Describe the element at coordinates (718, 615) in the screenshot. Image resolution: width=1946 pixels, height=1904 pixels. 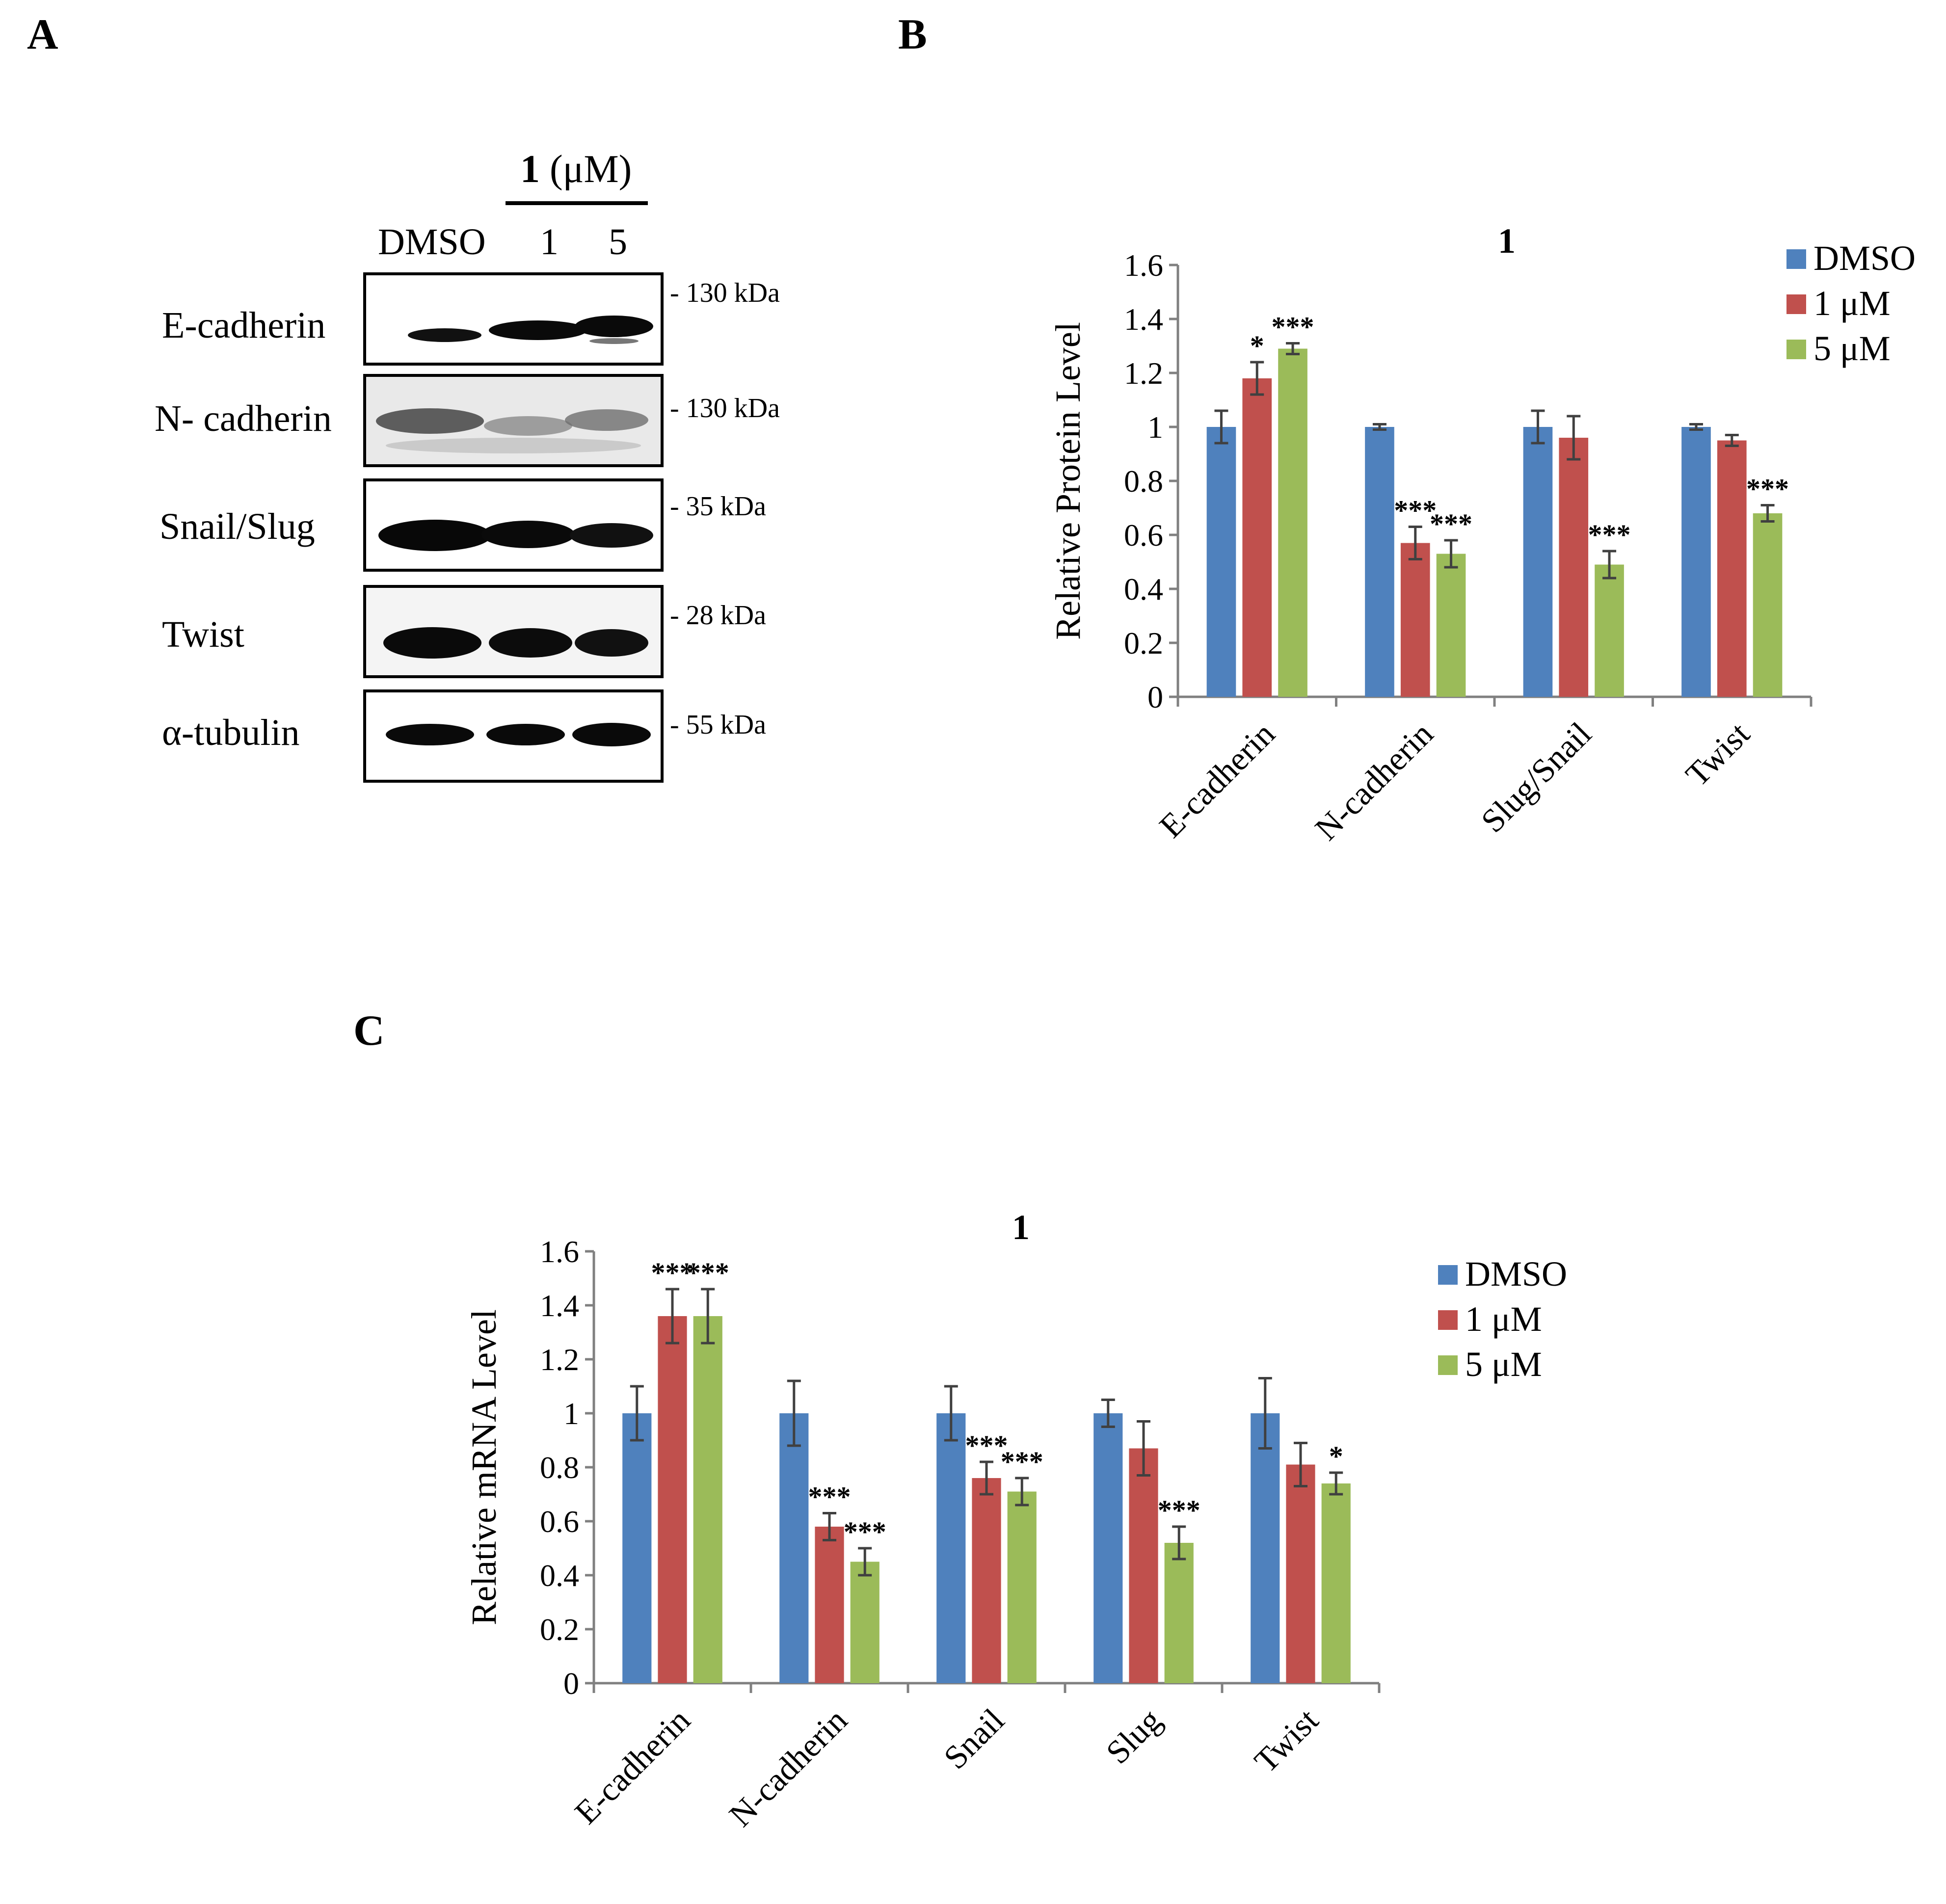
I see `mw-marker: - 28 kDa` at that location.